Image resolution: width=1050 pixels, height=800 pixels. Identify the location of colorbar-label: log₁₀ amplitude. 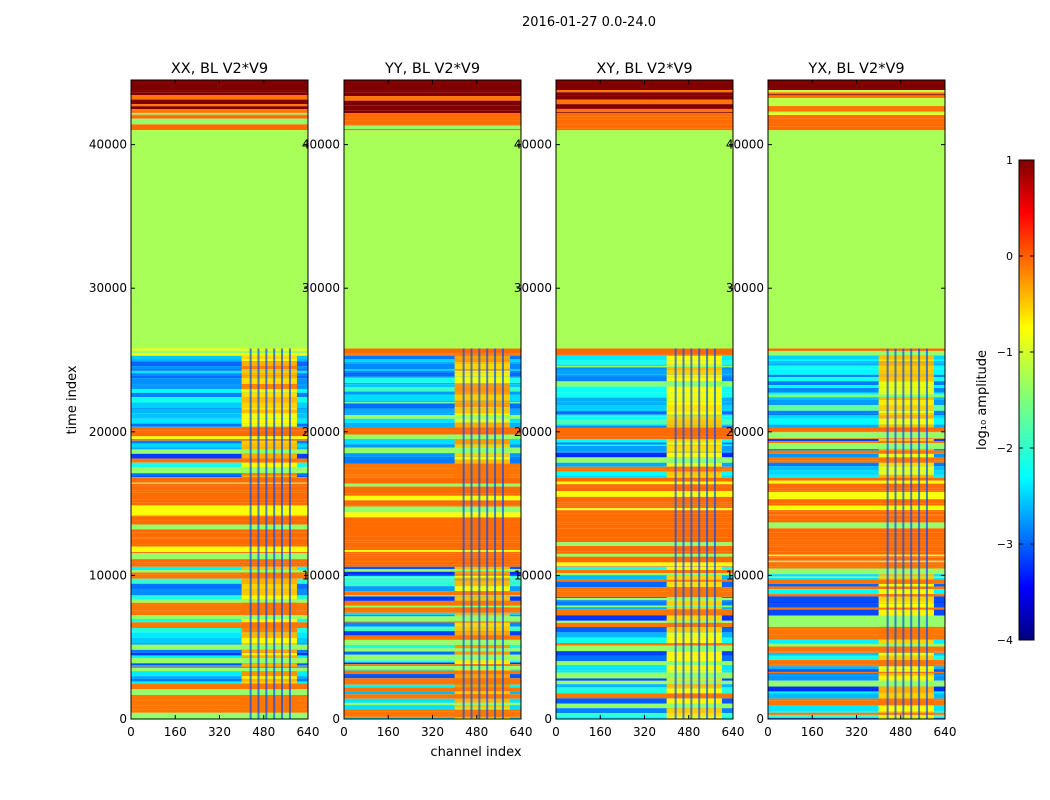
(982, 400).